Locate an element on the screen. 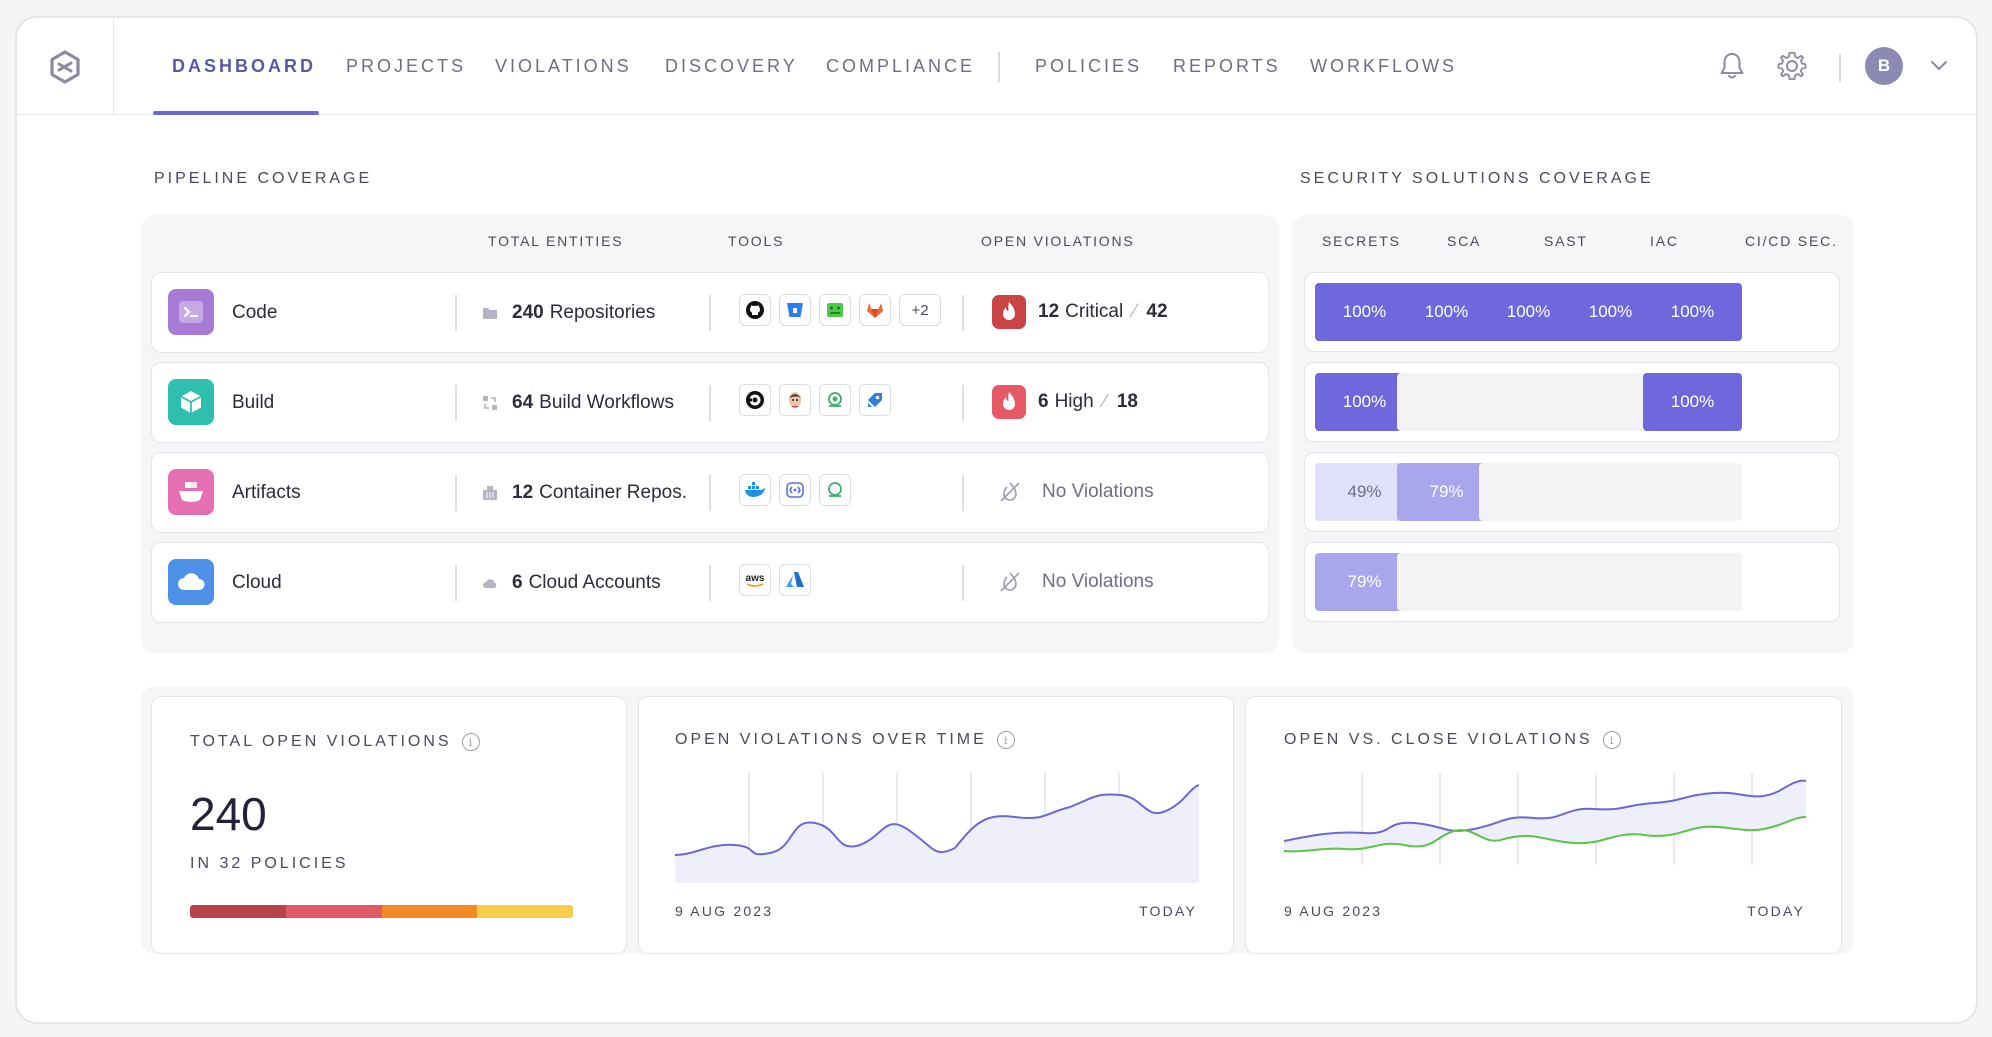 The width and height of the screenshot is (1992, 1037). entity-summary: 6 Cloud Accounts is located at coordinates (571, 583).